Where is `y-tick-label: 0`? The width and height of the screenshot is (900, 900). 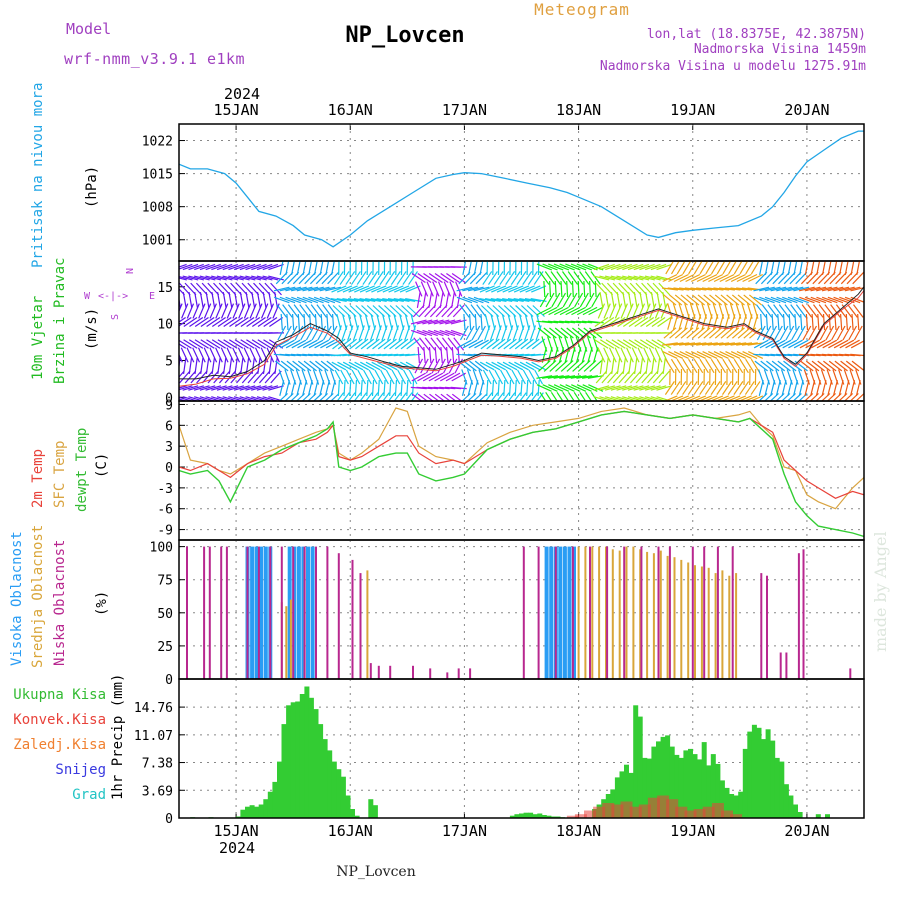 y-tick-label: 0 is located at coordinates (169, 398).